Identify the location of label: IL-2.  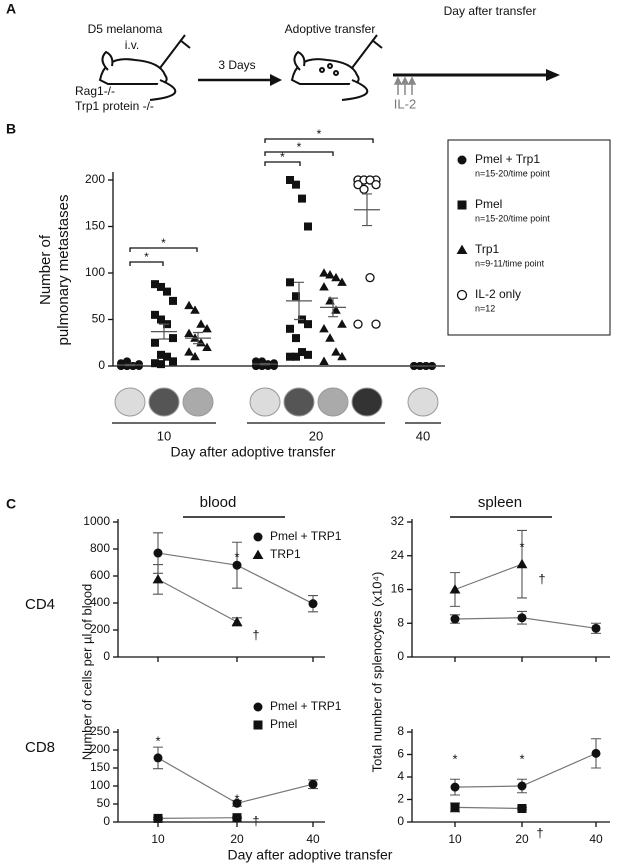
(405, 103).